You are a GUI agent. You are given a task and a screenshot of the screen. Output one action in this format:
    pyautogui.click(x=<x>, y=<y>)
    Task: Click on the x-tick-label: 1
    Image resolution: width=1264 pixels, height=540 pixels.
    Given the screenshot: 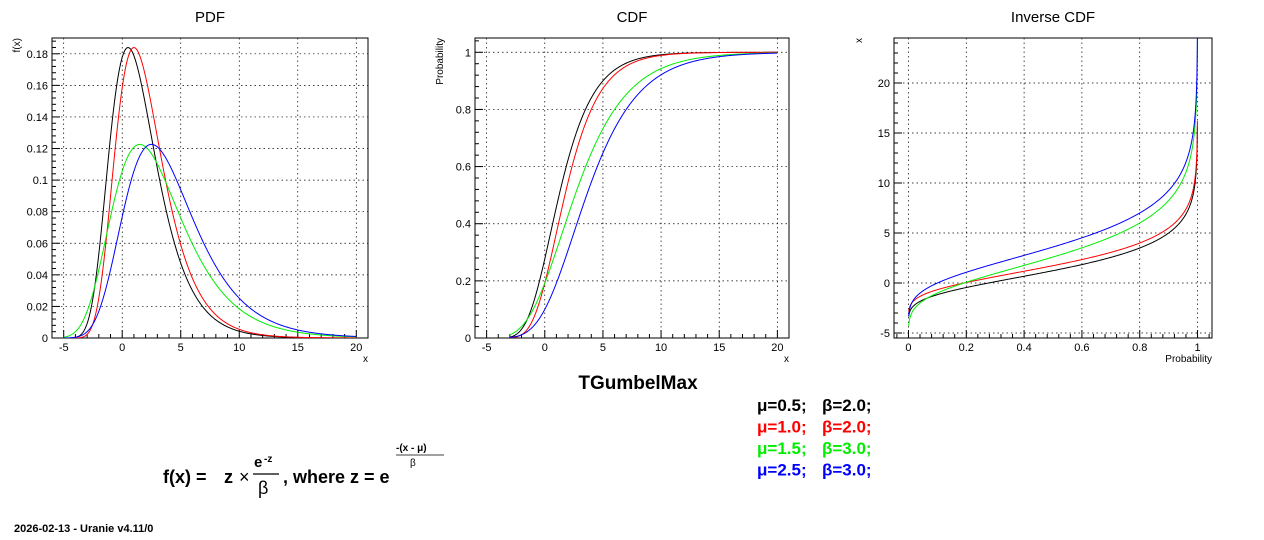 What is the action you would take?
    pyautogui.click(x=1197, y=348)
    